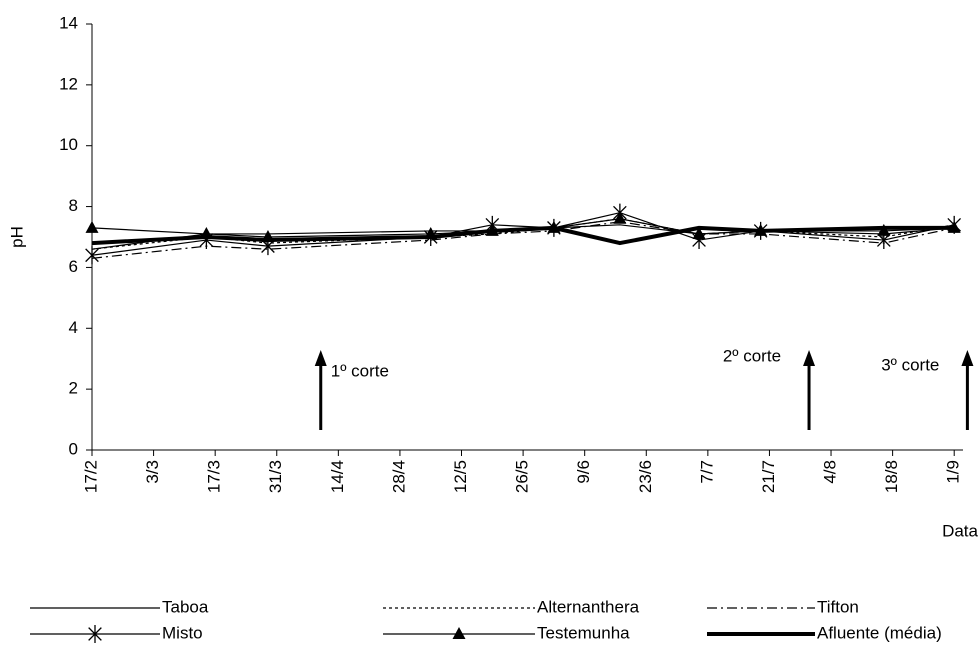 This screenshot has height=651, width=979. I want to click on x-tick-label: 1/9, so click(953, 472).